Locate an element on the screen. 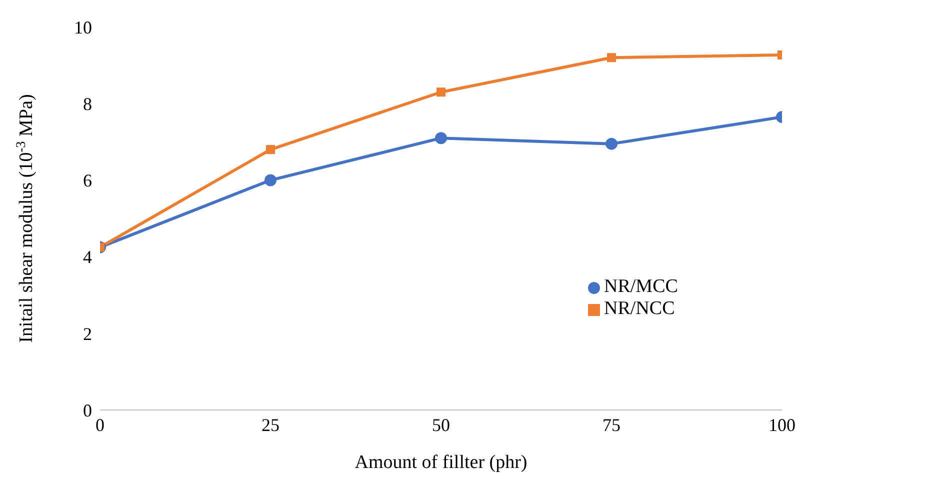 The image size is (944, 493). x-tick-label: 0 is located at coordinates (100, 424).